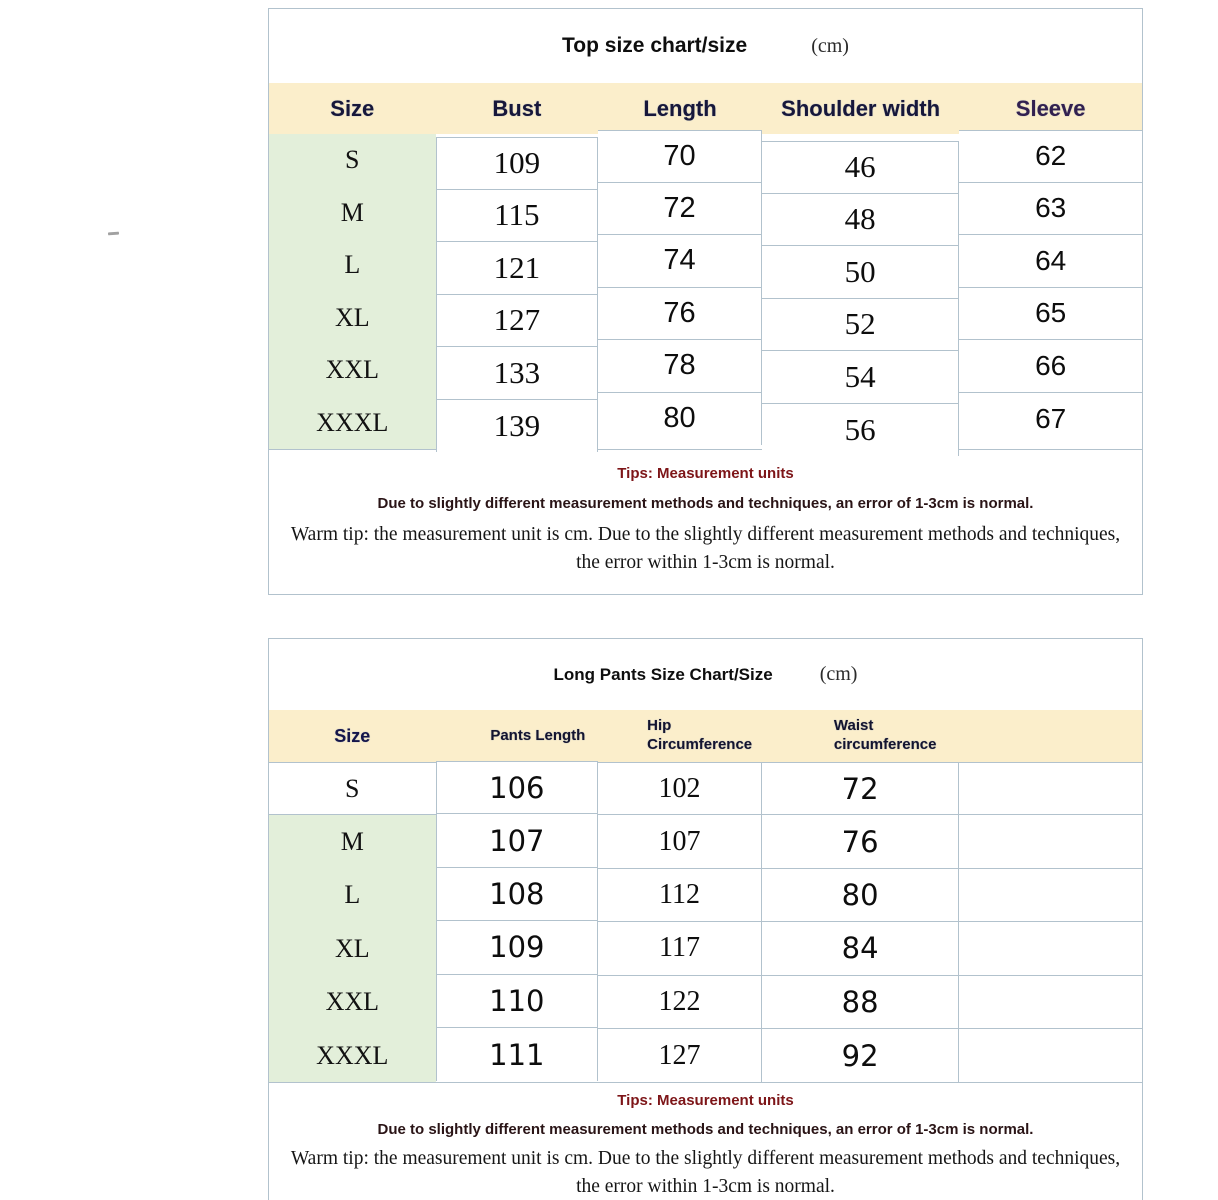 The width and height of the screenshot is (1218, 1200). I want to click on pants-chart-title-row: Long Pants Size Chart/Size (cm), so click(705, 674).